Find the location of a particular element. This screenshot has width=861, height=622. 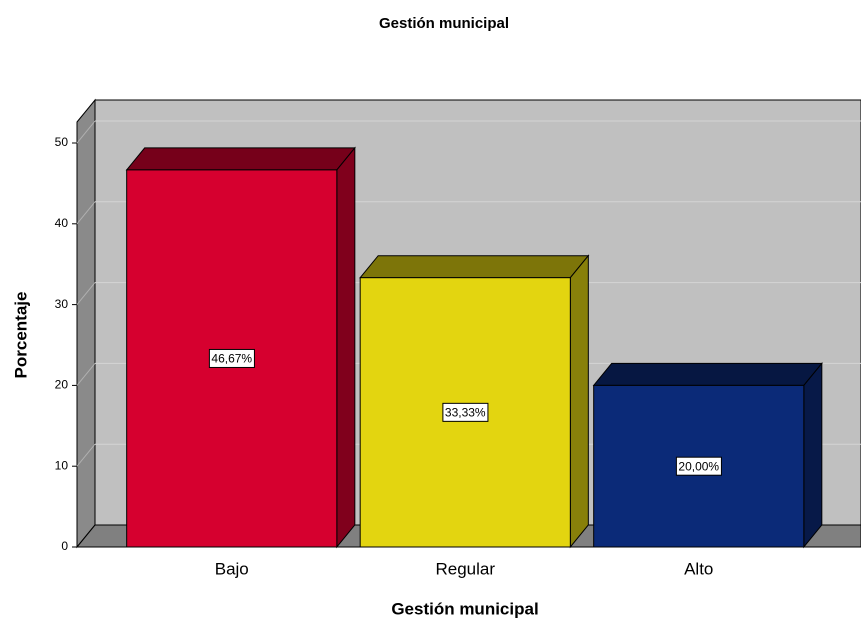

y-axis-label: Porcentaje is located at coordinates (20, 335).